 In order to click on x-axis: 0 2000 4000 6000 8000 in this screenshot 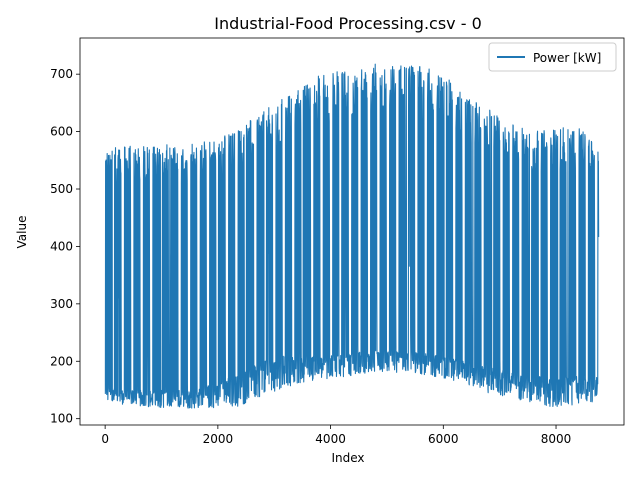, I will do `click(336, 435)`.